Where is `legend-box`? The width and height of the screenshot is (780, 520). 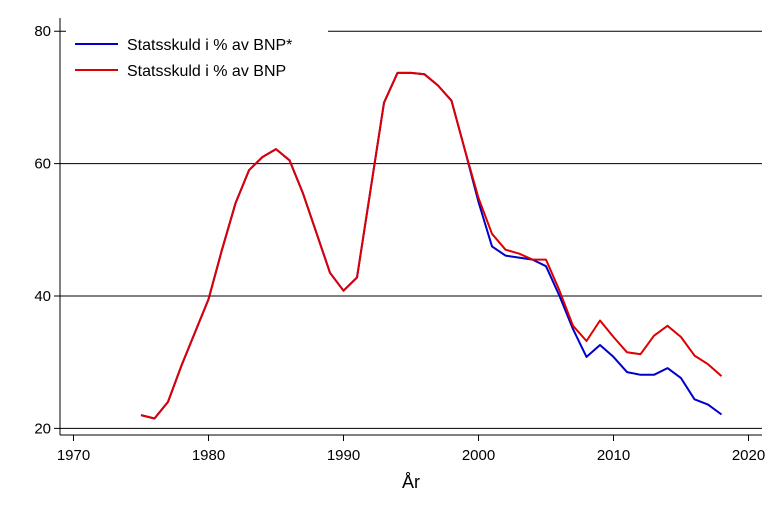
legend-box is located at coordinates (197, 53).